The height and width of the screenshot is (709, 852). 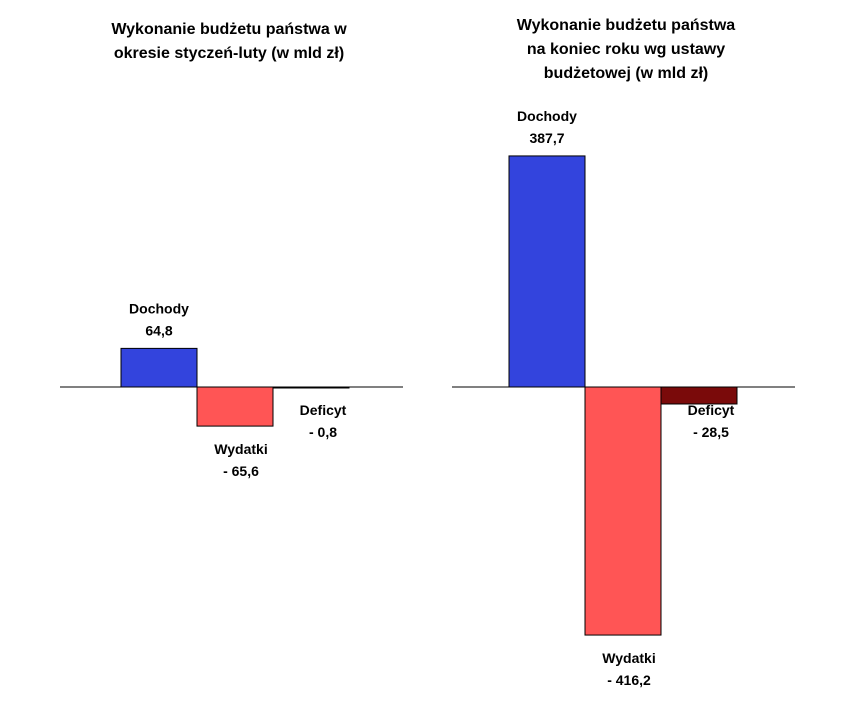 I want to click on chart-year-end-value-label-deficyt: - 28,5, so click(x=711, y=432).